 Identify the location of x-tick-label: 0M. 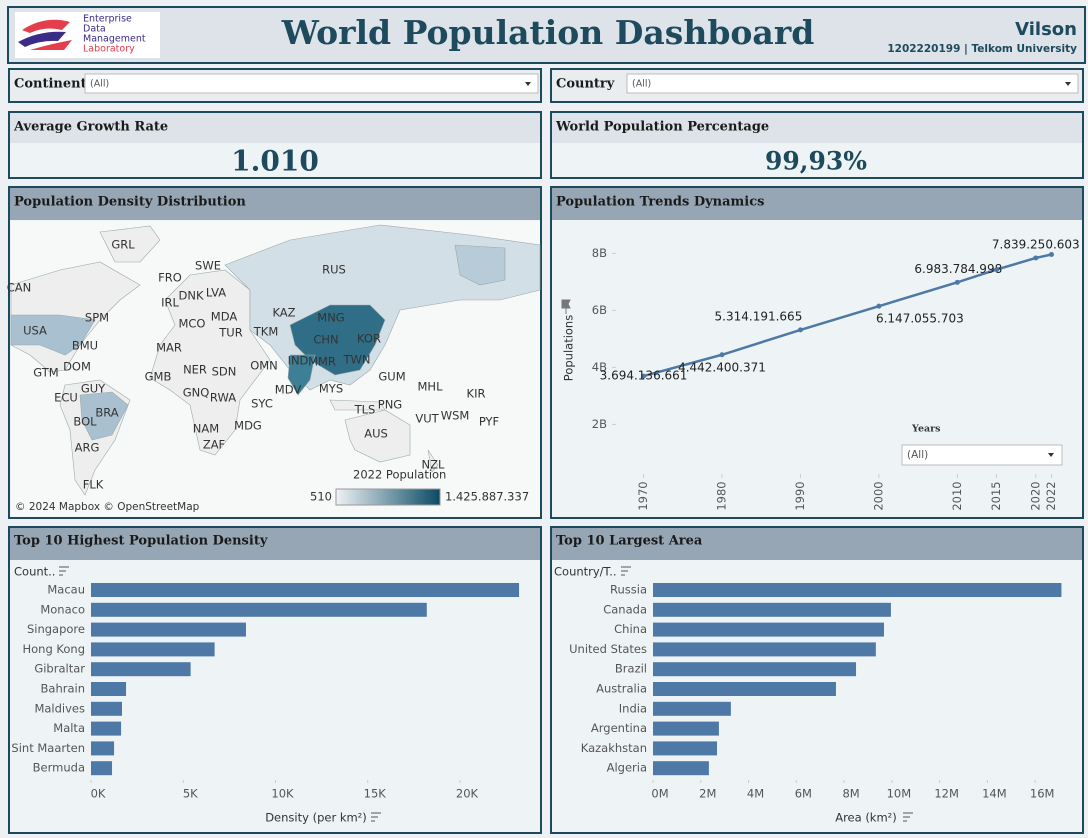
(659, 794).